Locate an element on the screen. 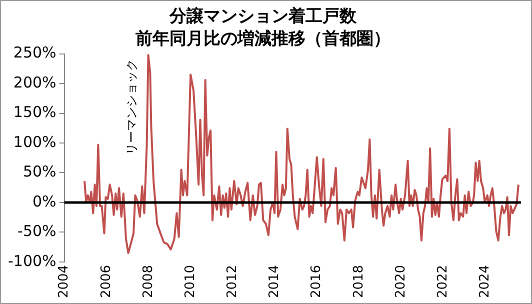  x-tick-label: 2016 is located at coordinates (316, 281).